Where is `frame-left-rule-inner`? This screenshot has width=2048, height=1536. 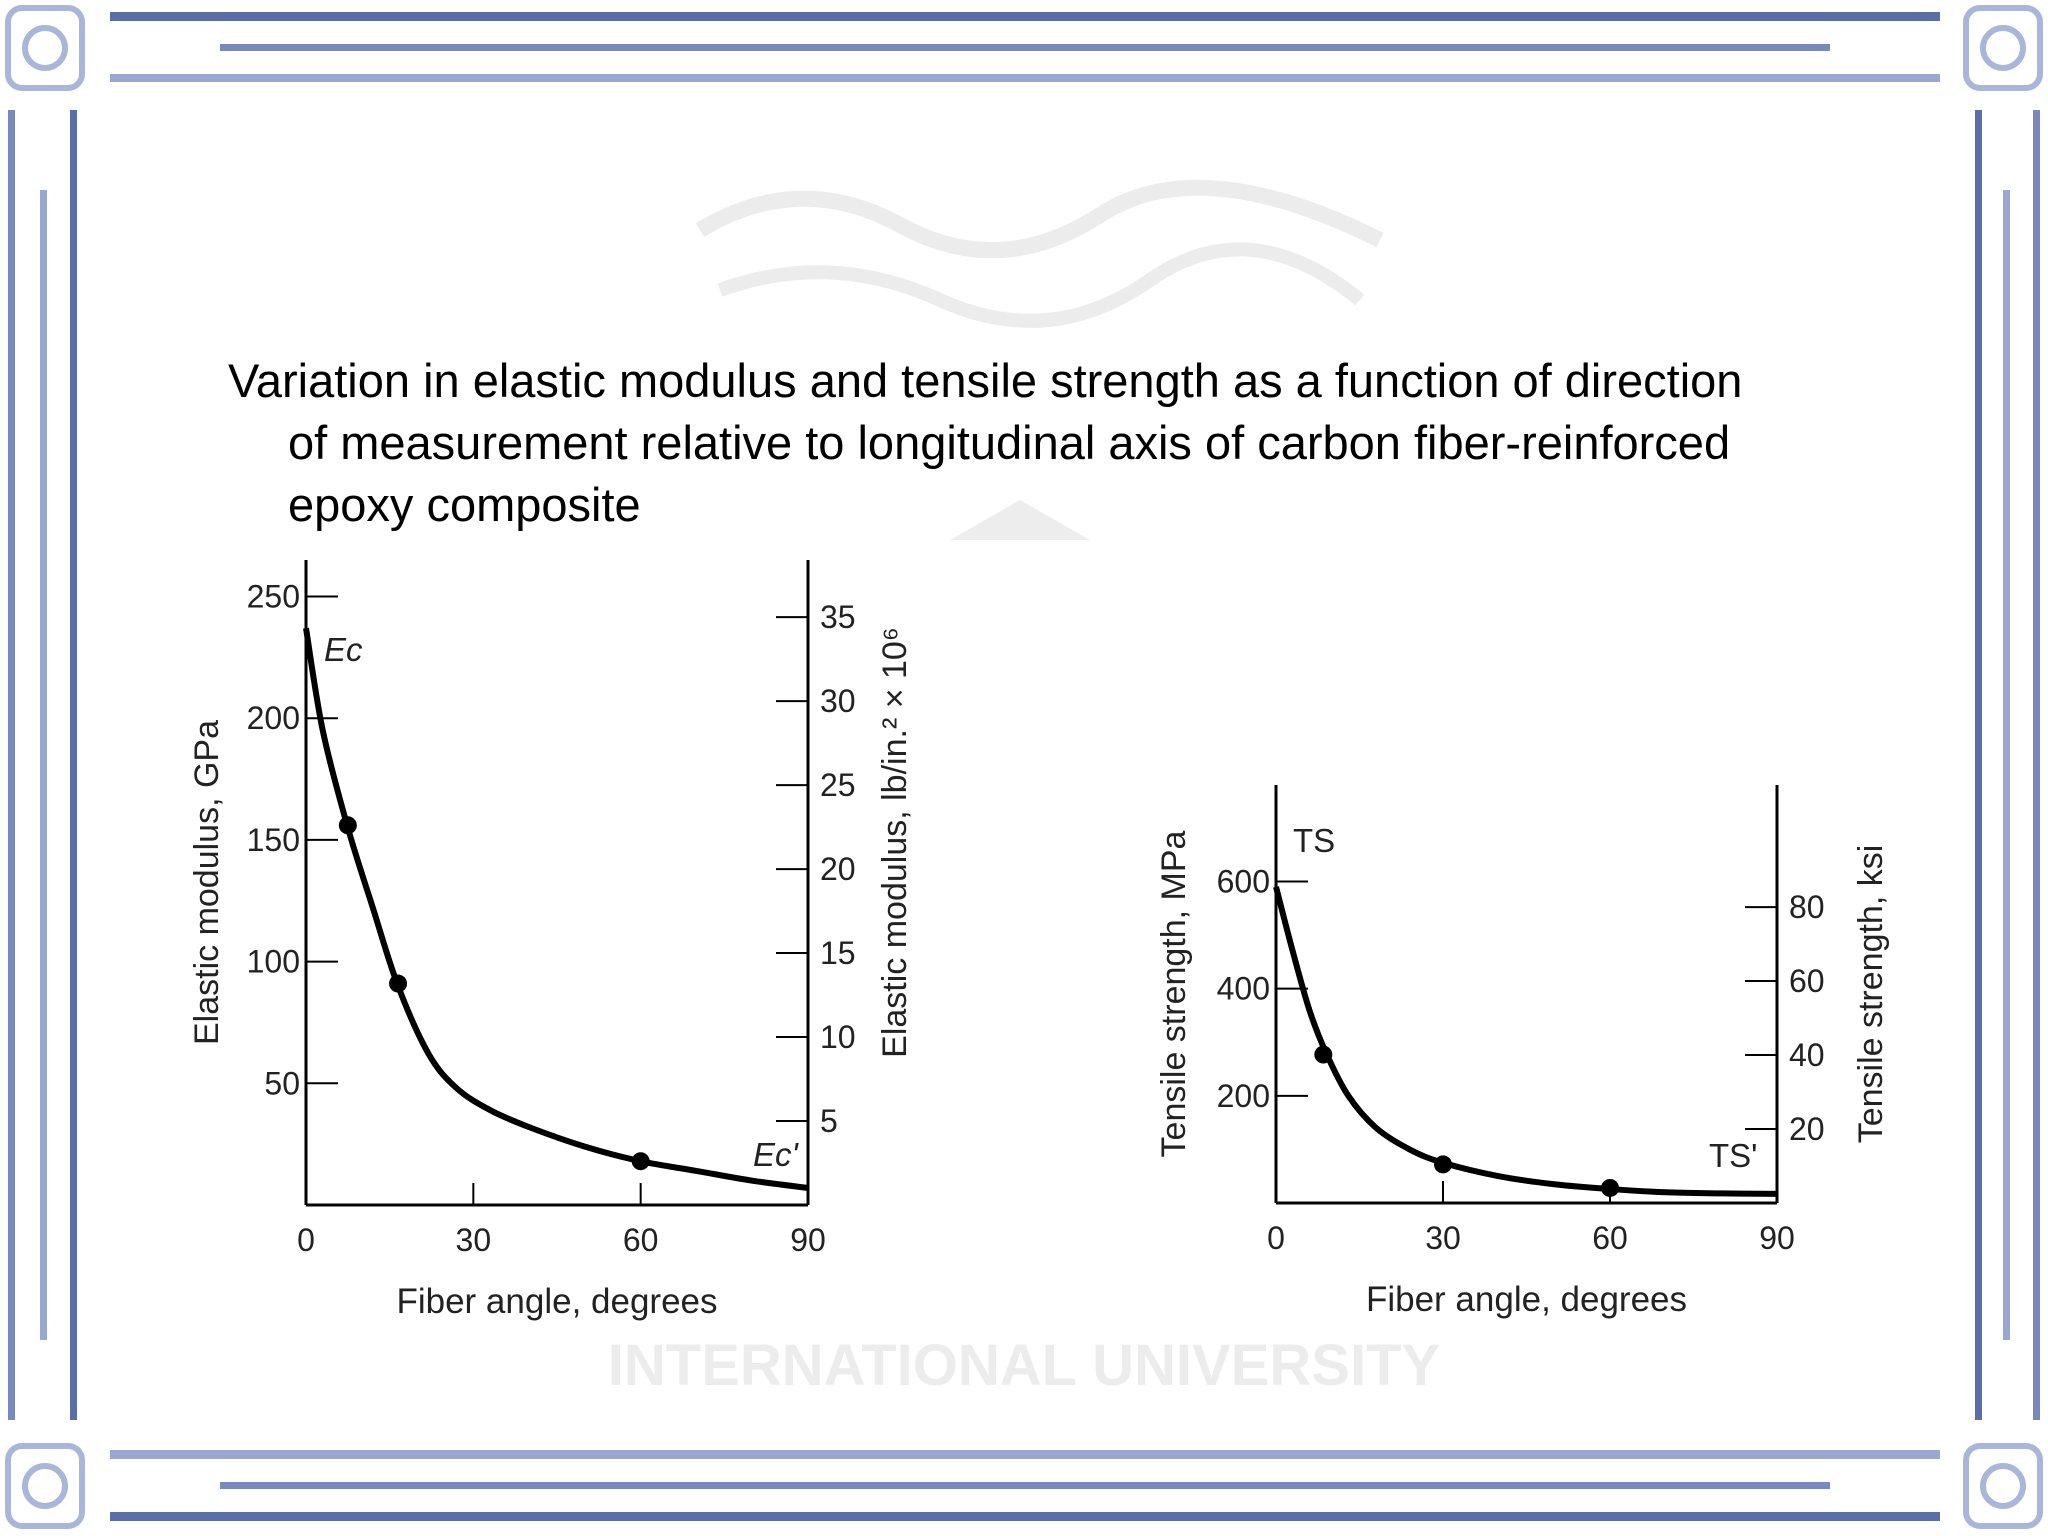
frame-left-rule-inner is located at coordinates (43, 765).